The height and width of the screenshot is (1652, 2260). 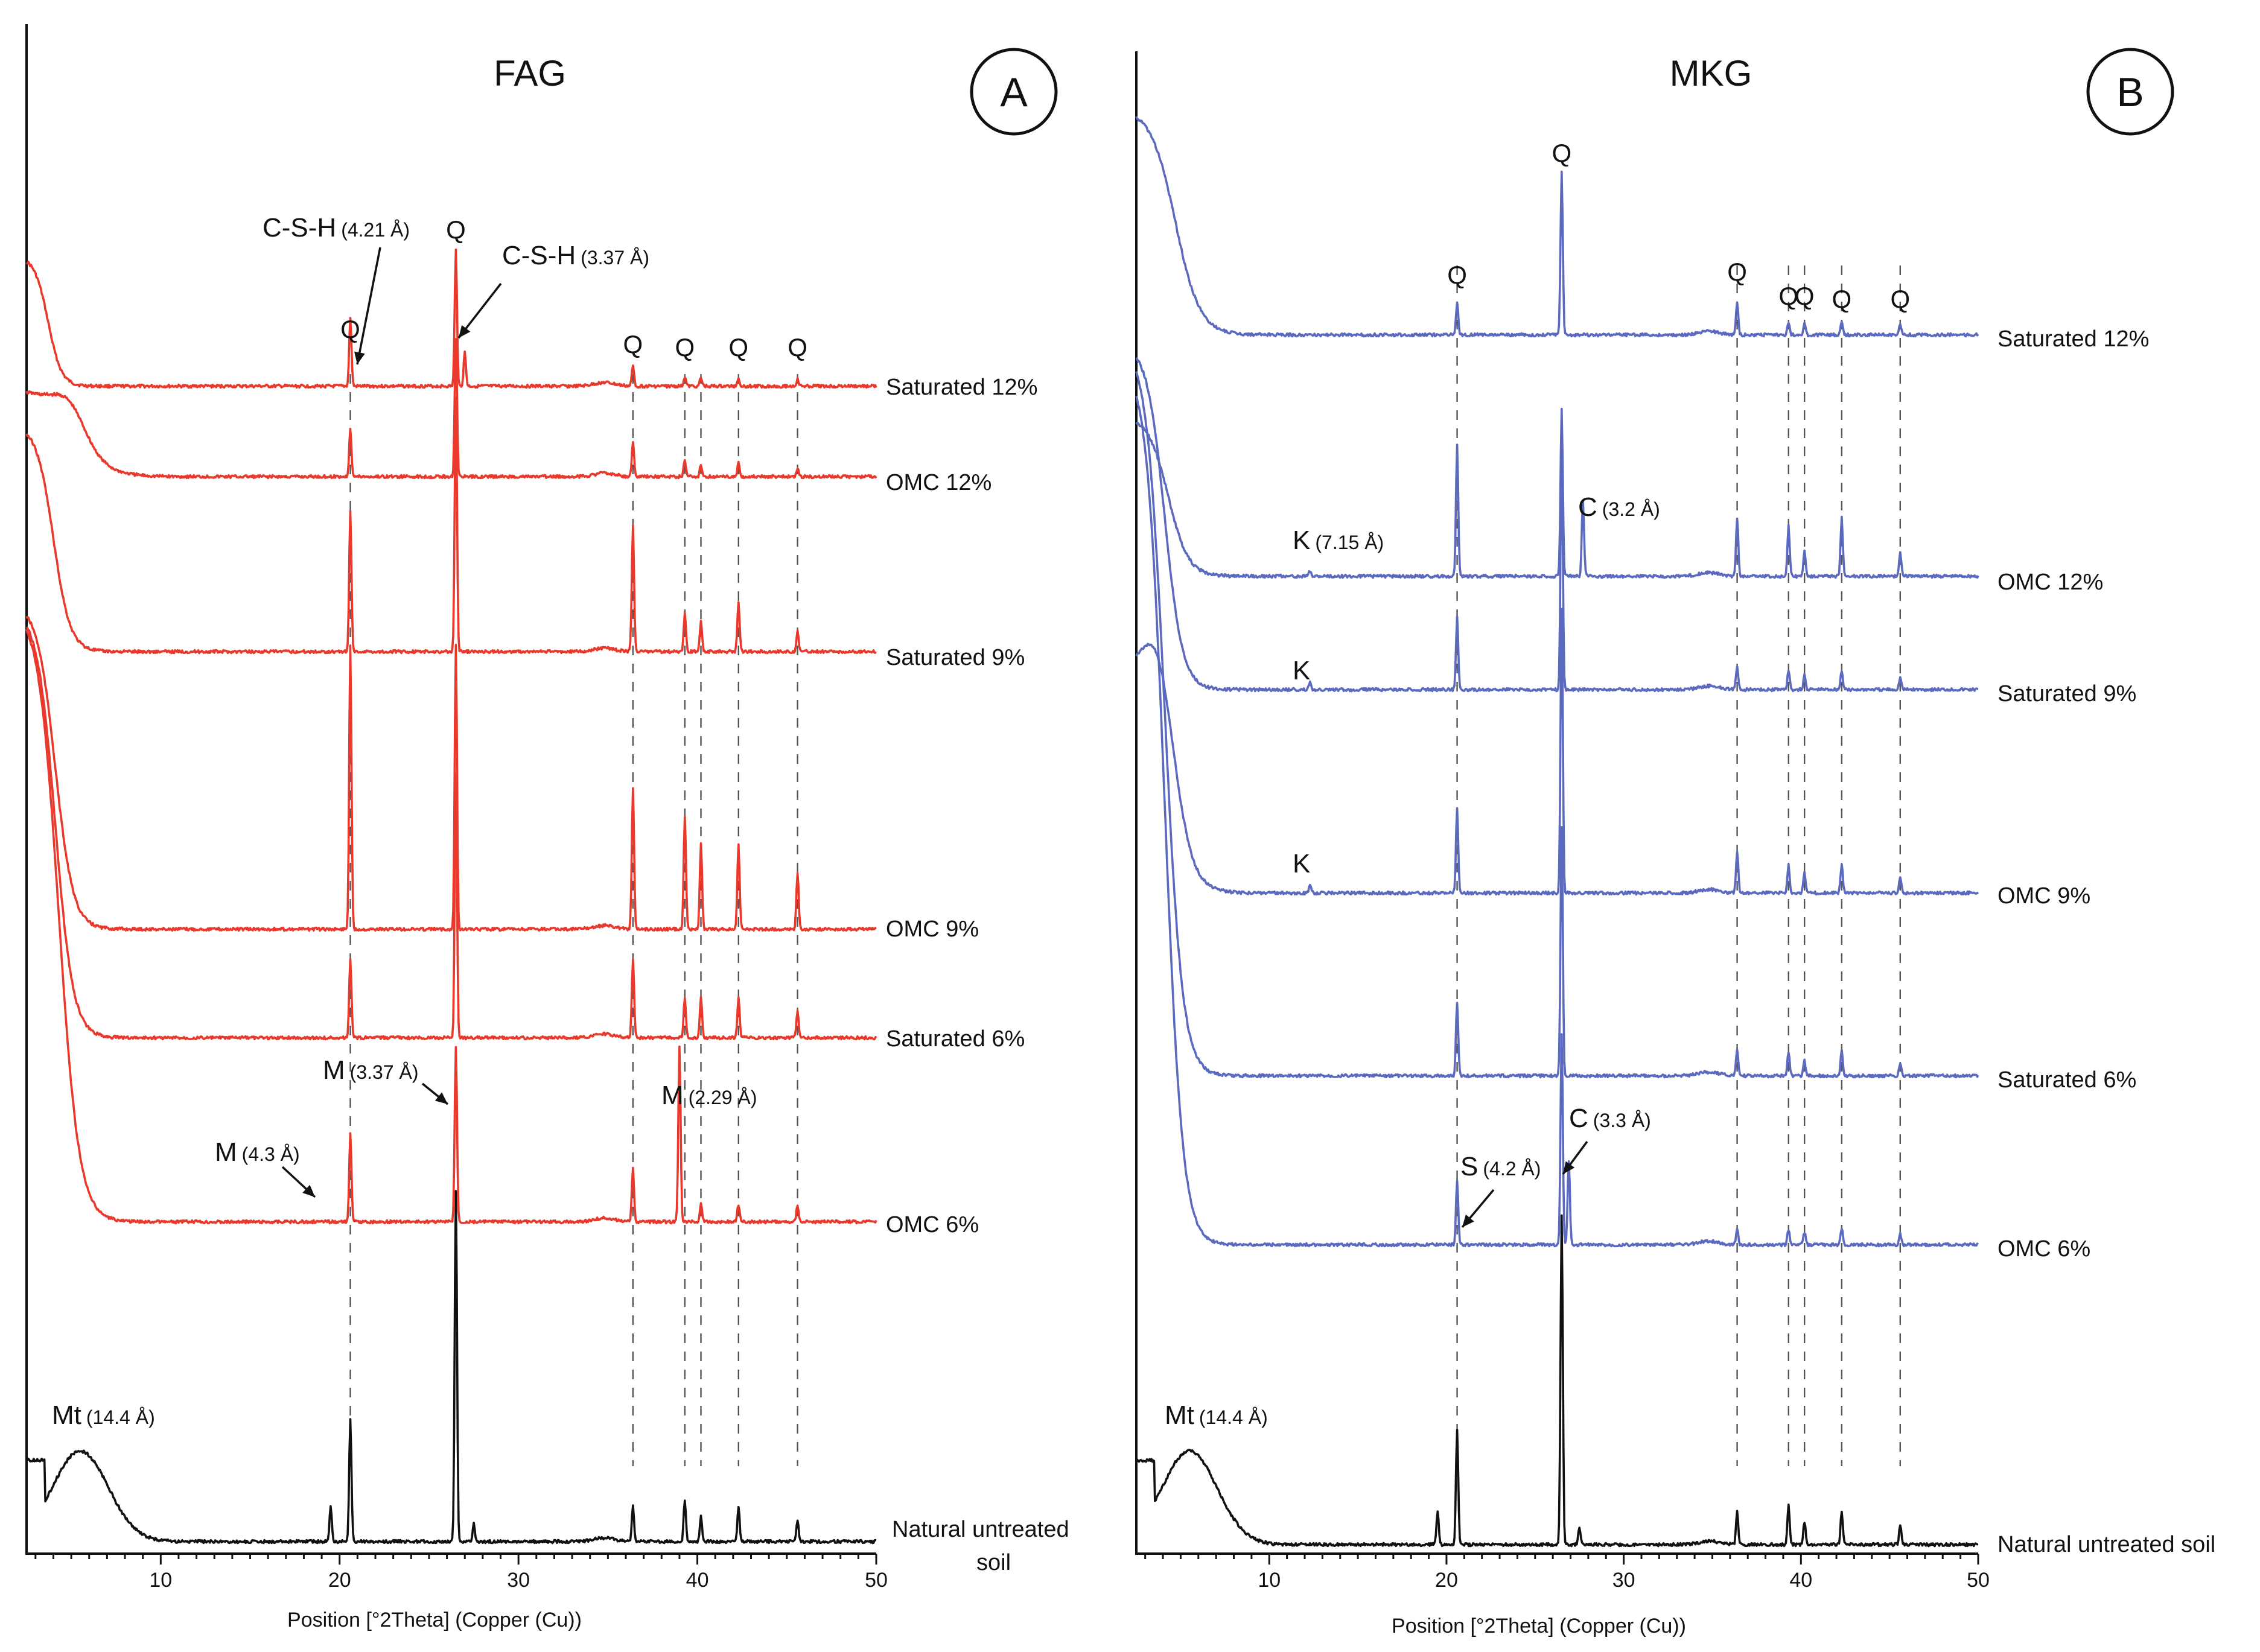 I want to click on panel-a-peak-annotation: C-S-H (3.37 Å), so click(x=575, y=255).